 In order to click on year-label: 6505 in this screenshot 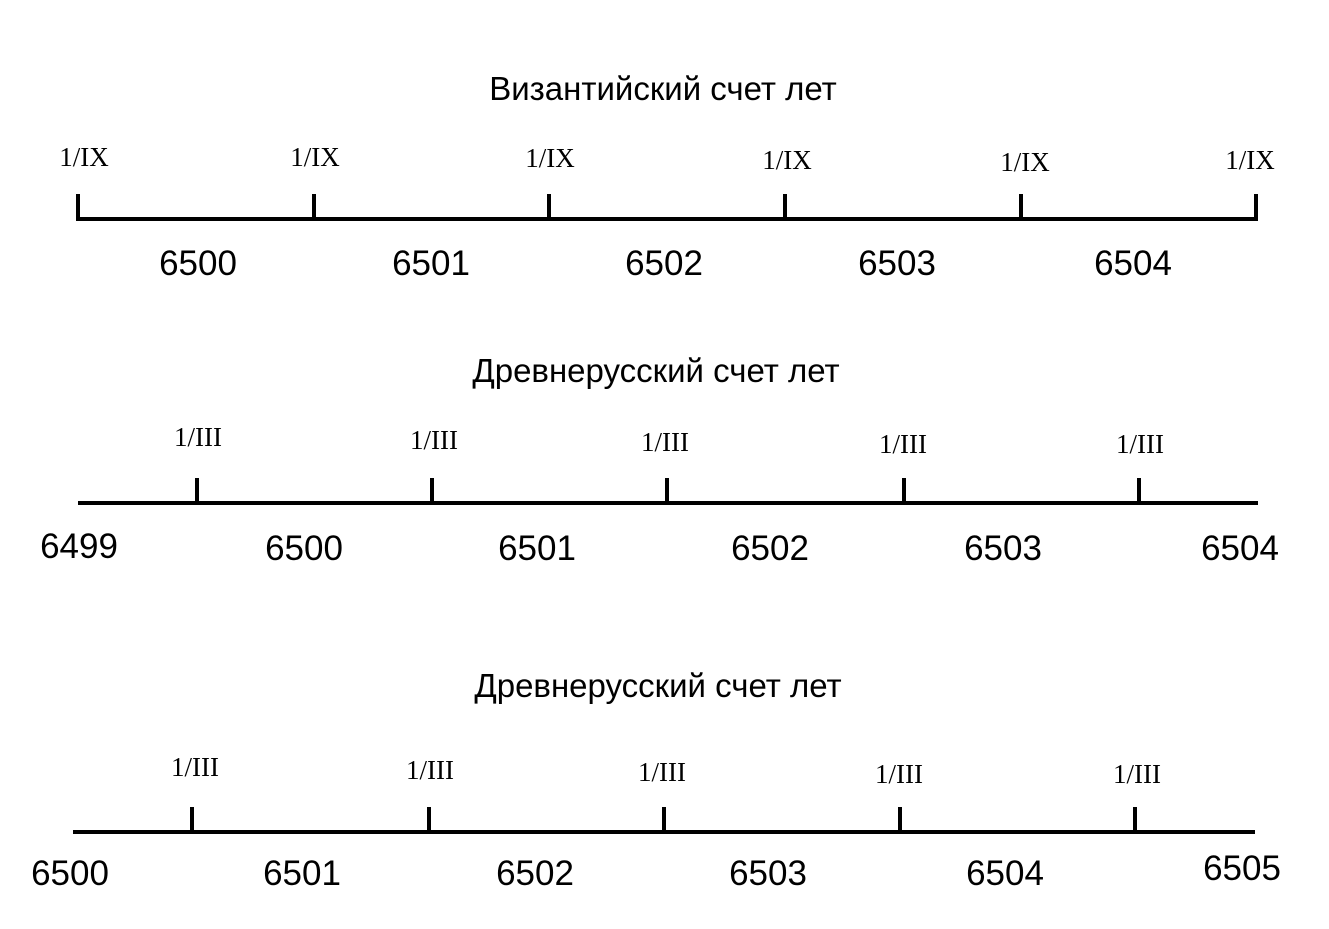, I will do `click(1242, 868)`.